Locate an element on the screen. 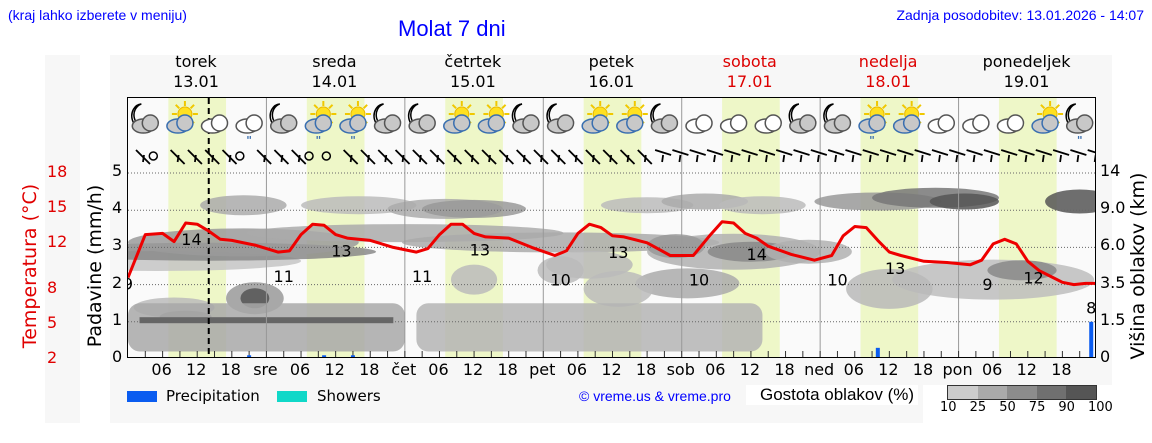  day-name: petek is located at coordinates (611, 61).